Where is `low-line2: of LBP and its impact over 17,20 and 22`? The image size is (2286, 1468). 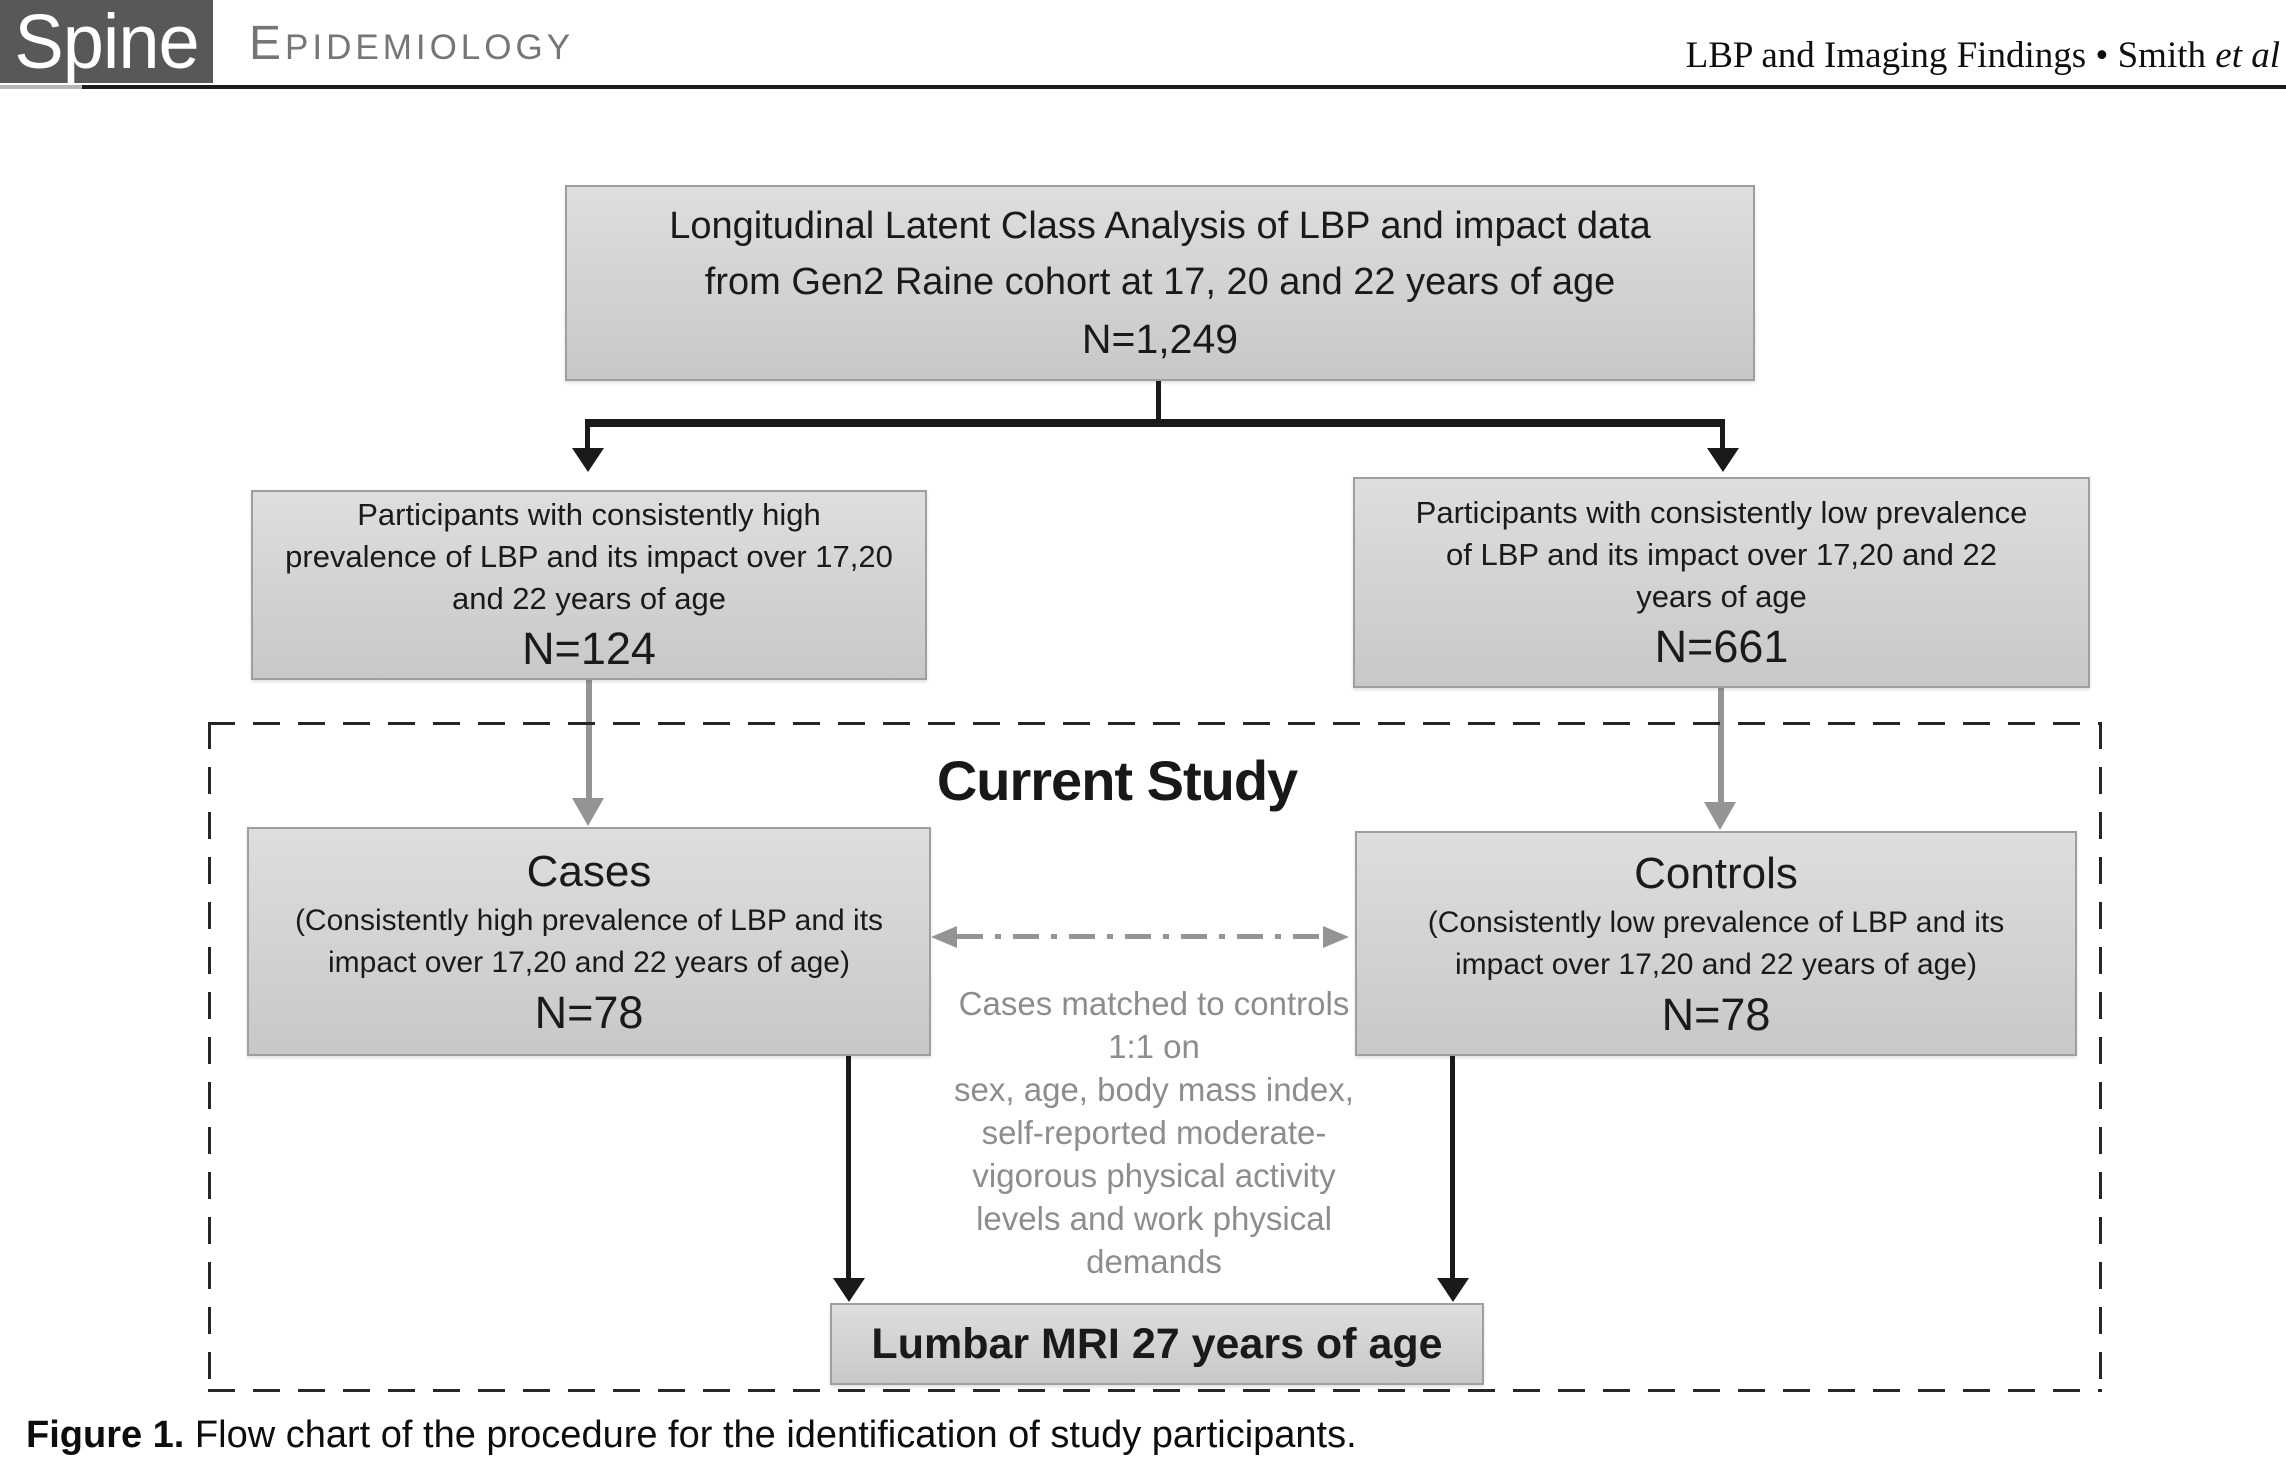 low-line2: of LBP and its impact over 17,20 and 22 is located at coordinates (1721, 554).